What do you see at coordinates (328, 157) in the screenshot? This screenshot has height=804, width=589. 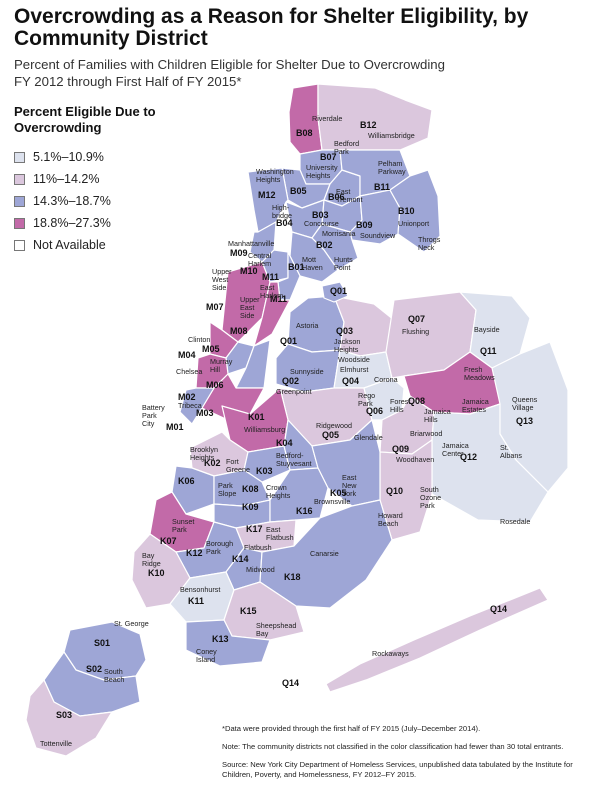 I see `district-code-b07: B07` at bounding box center [328, 157].